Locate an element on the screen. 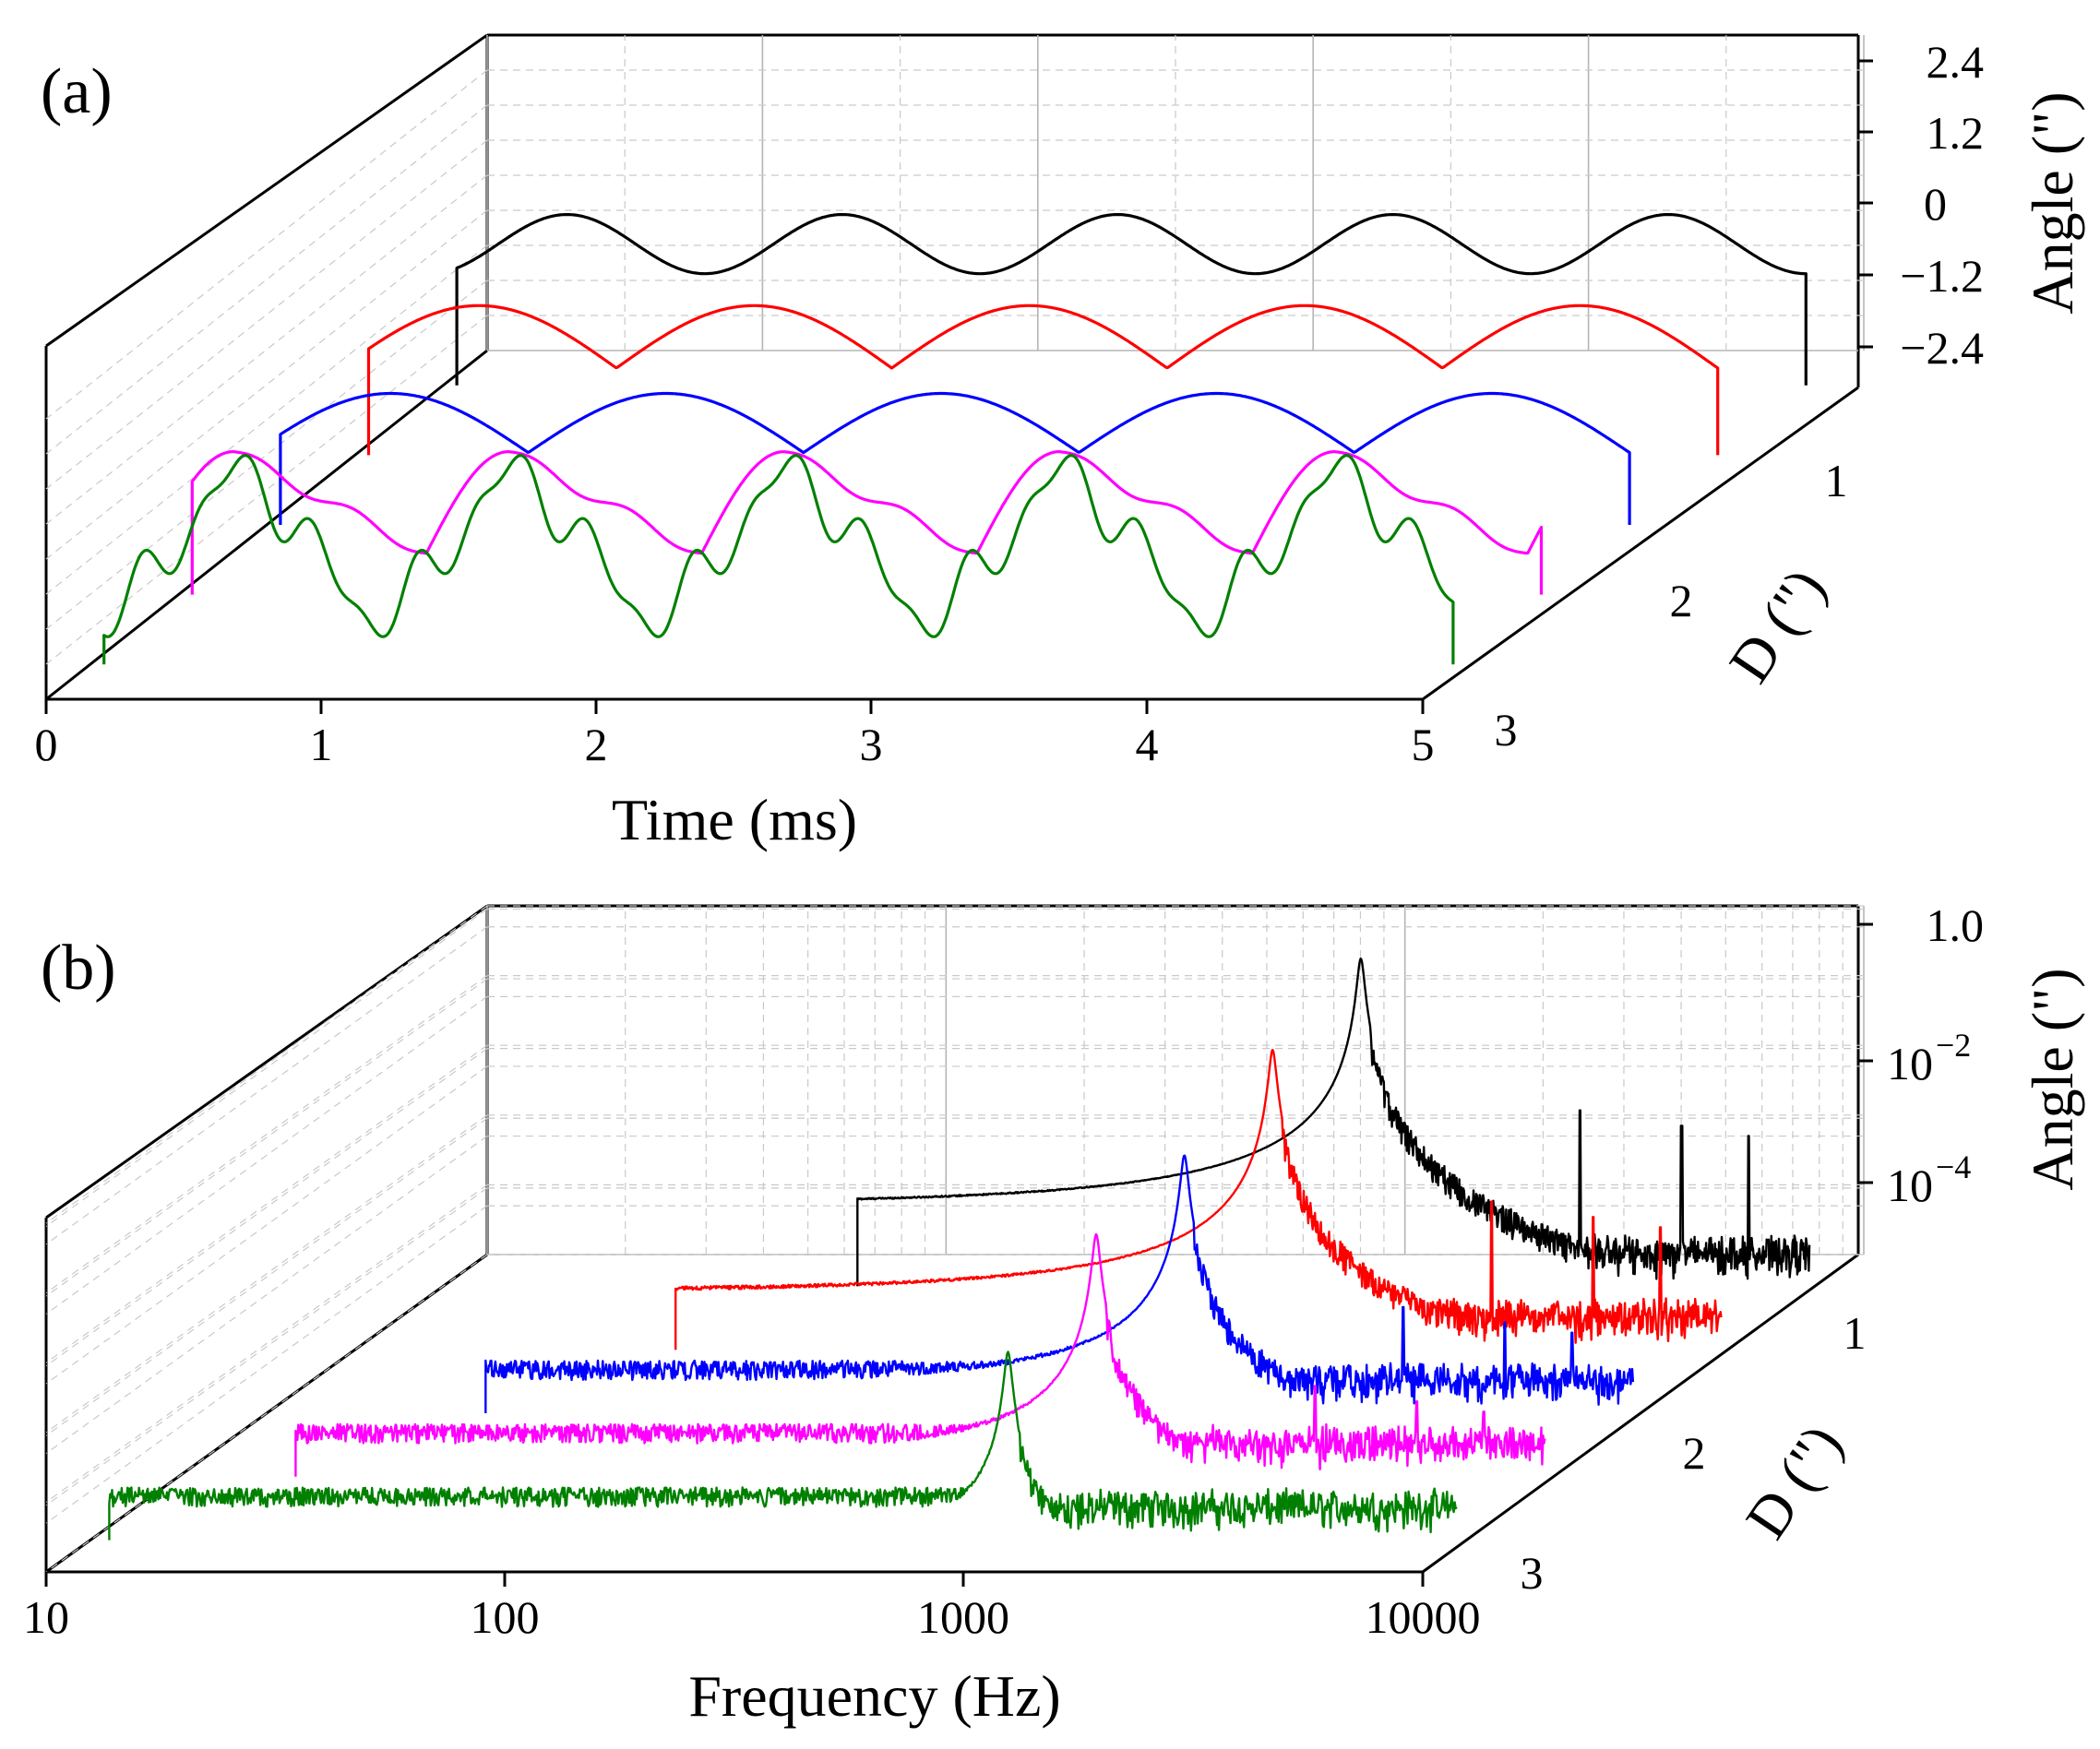 This screenshot has width=2100, height=1749. x-tick-label: 1000 is located at coordinates (963, 1617).